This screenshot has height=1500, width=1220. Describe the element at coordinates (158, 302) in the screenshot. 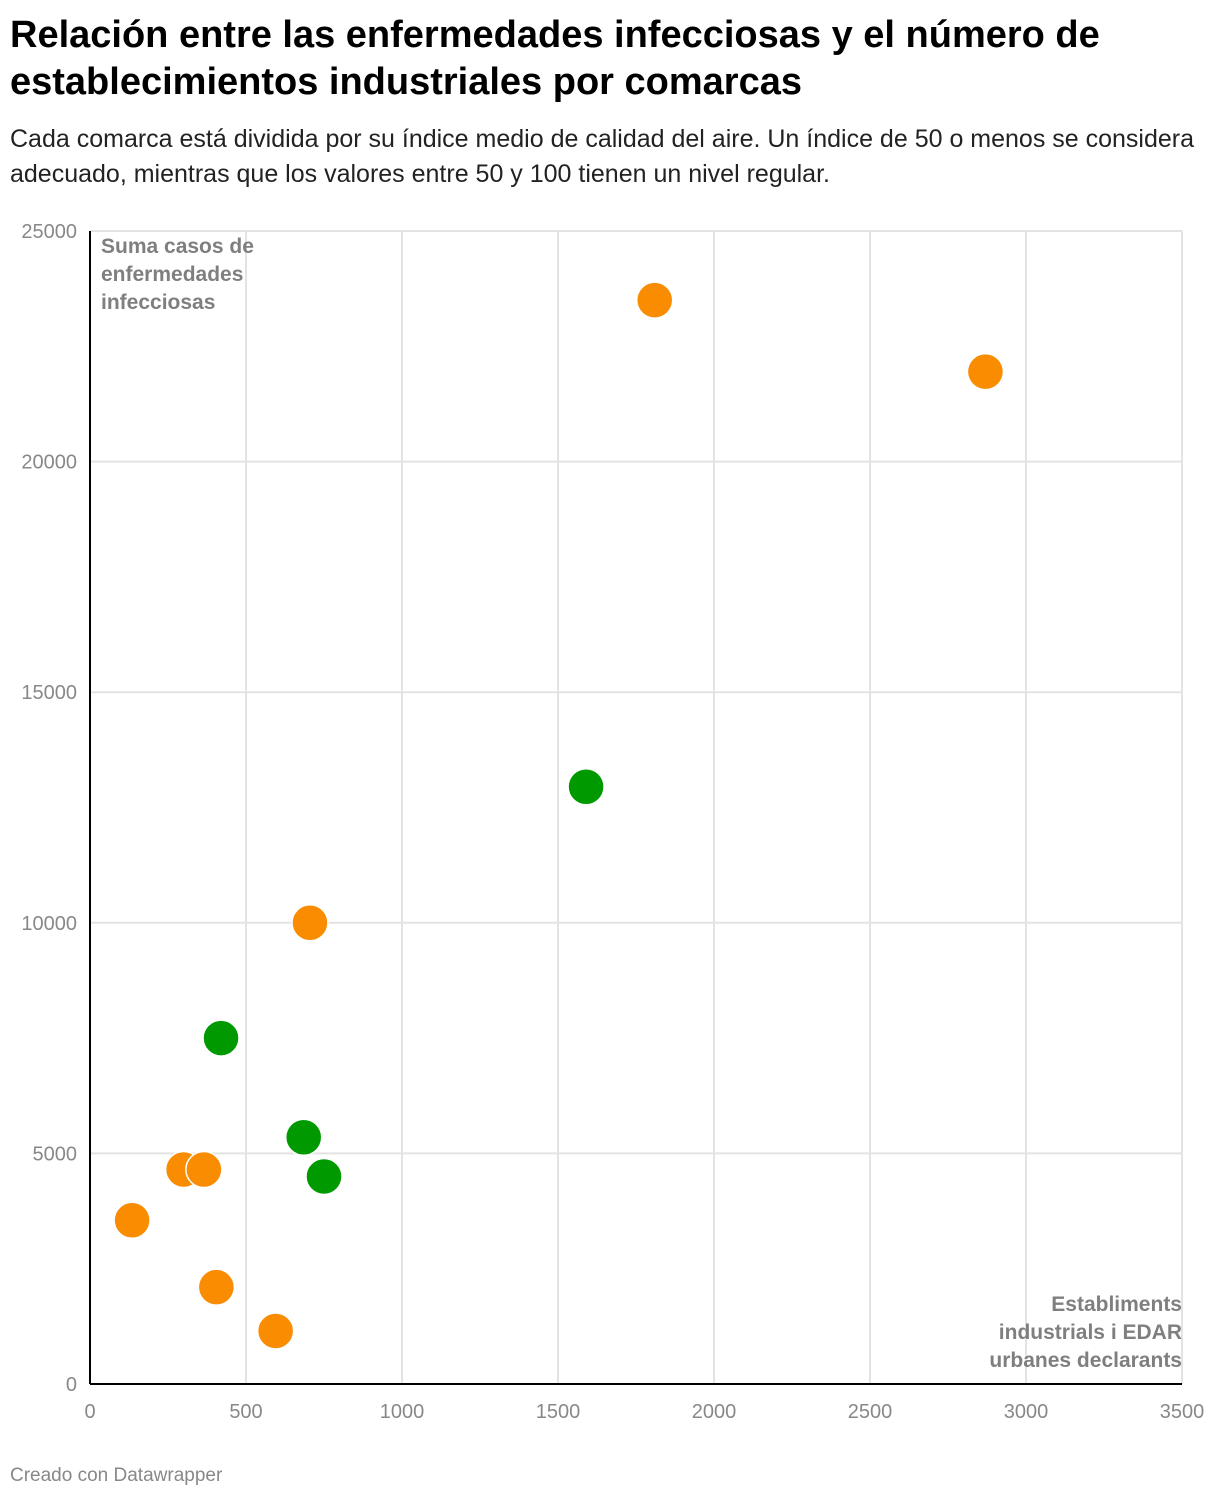

I see `y-axis-label-line: infecciosas` at that location.